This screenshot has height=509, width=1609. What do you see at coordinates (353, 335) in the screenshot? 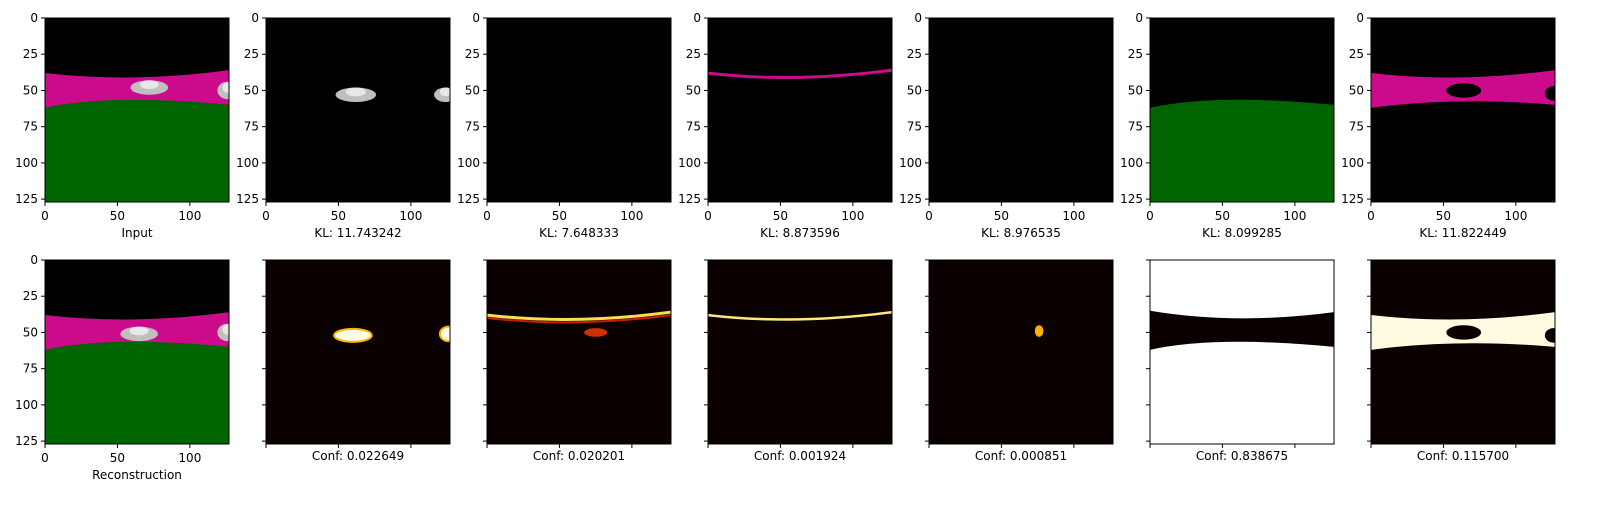
I see `hot-car` at bounding box center [353, 335].